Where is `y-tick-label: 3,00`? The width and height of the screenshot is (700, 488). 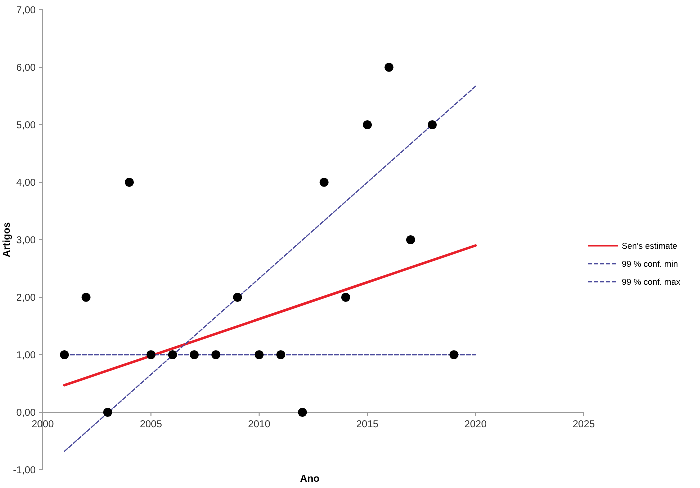
y-tick-label: 3,00 is located at coordinates (26, 241).